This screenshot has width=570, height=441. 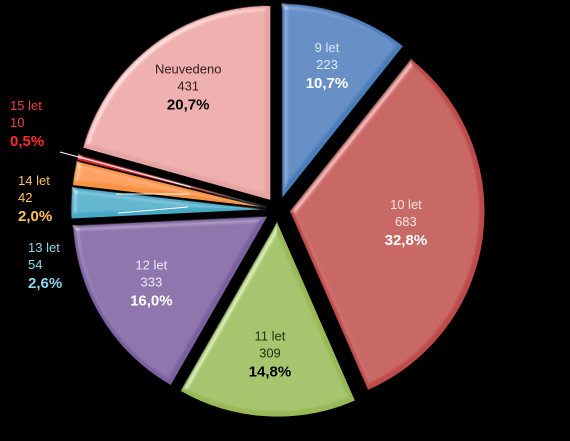 I want to click on leader-line-15-let, so click(x=125, y=169).